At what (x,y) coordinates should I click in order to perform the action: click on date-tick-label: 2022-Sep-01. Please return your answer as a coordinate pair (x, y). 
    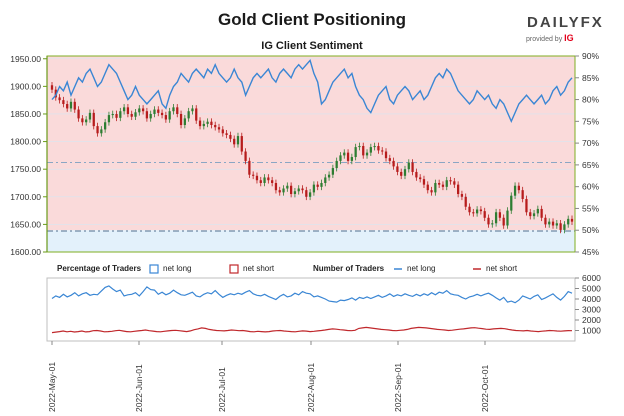
    Looking at the image, I should click on (398, 387).